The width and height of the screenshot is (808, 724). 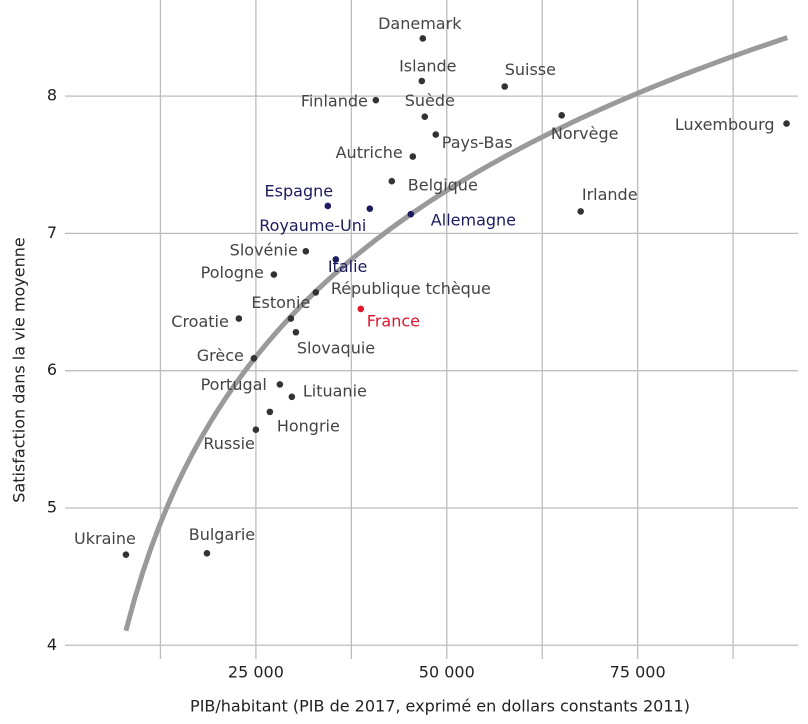 What do you see at coordinates (52, 644) in the screenshot?
I see `y-tick-label: 4` at bounding box center [52, 644].